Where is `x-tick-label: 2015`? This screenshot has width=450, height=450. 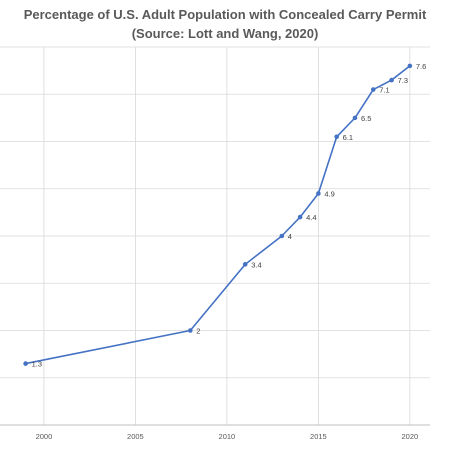
x-tick-label: 2015 is located at coordinates (318, 436).